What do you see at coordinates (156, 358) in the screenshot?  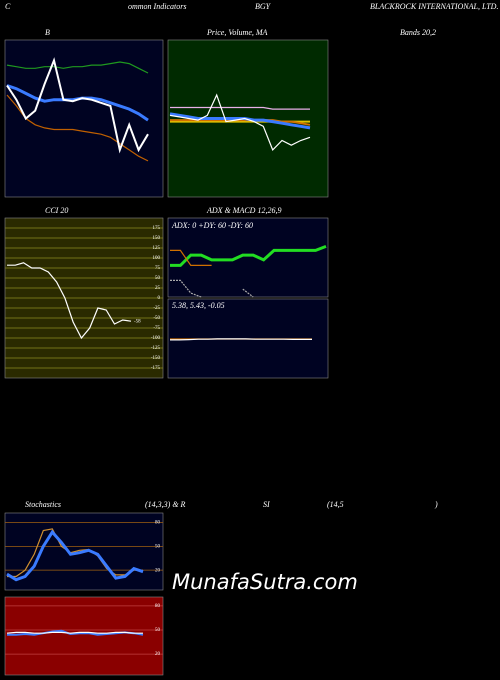 I see `y-tick-label: -150` at bounding box center [156, 358].